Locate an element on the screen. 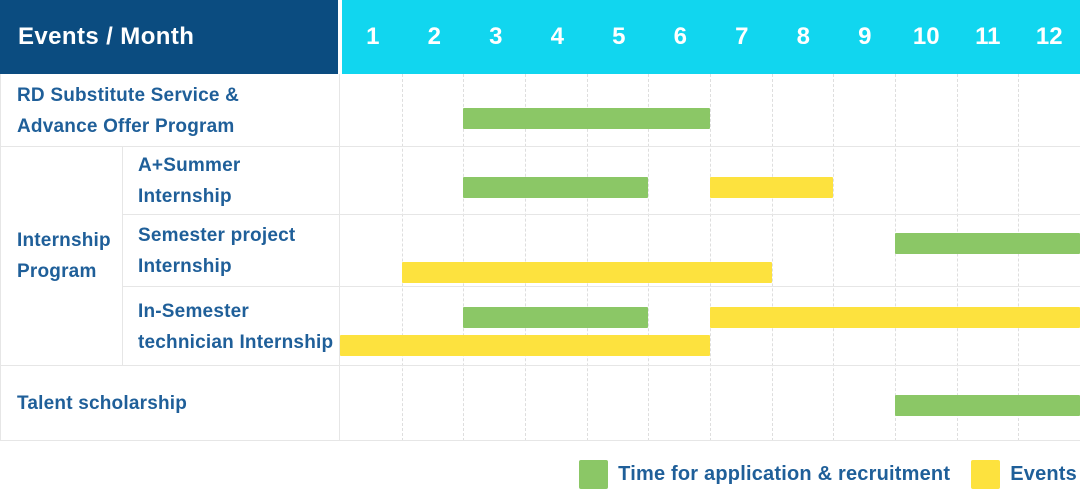 The height and width of the screenshot is (494, 1080). table-header-title: Events / Month is located at coordinates (106, 36).